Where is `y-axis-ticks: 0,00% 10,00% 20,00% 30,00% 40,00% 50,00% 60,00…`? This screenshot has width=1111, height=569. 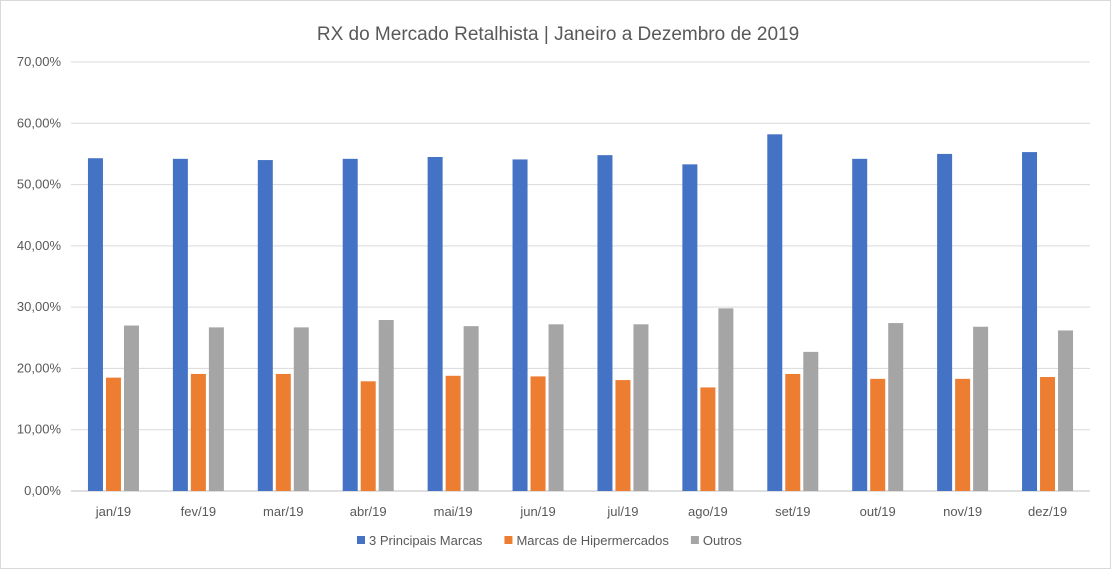 y-axis-ticks: 0,00% 10,00% 20,00% 30,00% 40,00% 50,00% 60,00… is located at coordinates (39, 276).